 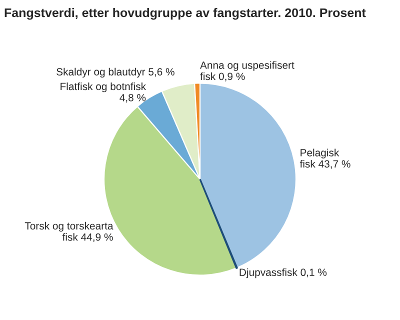 What do you see at coordinates (283, 273) in the screenshot?
I see `slice-label: Djupvassfisk 0,1 %` at bounding box center [283, 273].